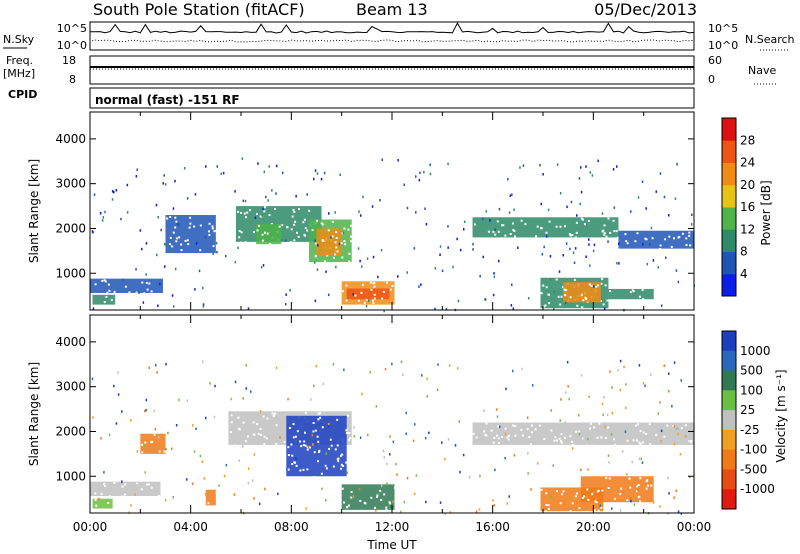 Image resolution: width=800 pixels, height=554 pixels. I want to click on velocity-colorbar-tick: 100, so click(751, 390).